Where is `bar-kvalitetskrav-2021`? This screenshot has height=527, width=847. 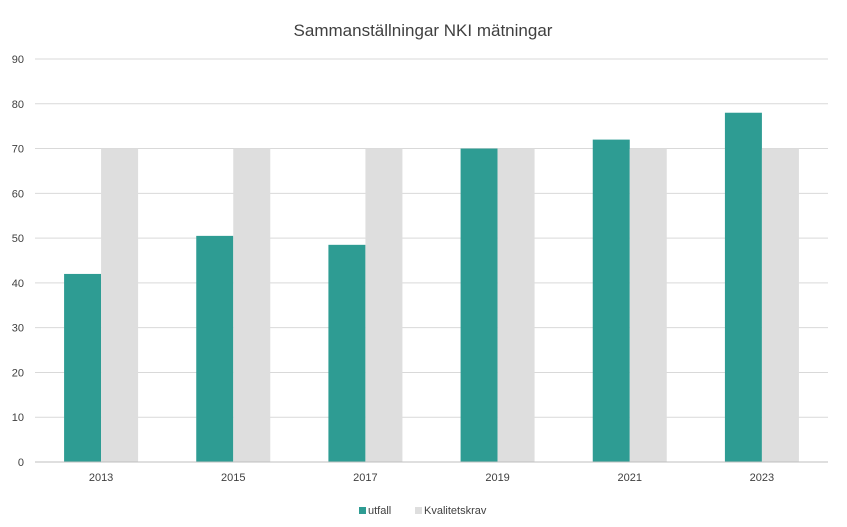
bar-kvalitetskrav-2021 is located at coordinates (648, 305).